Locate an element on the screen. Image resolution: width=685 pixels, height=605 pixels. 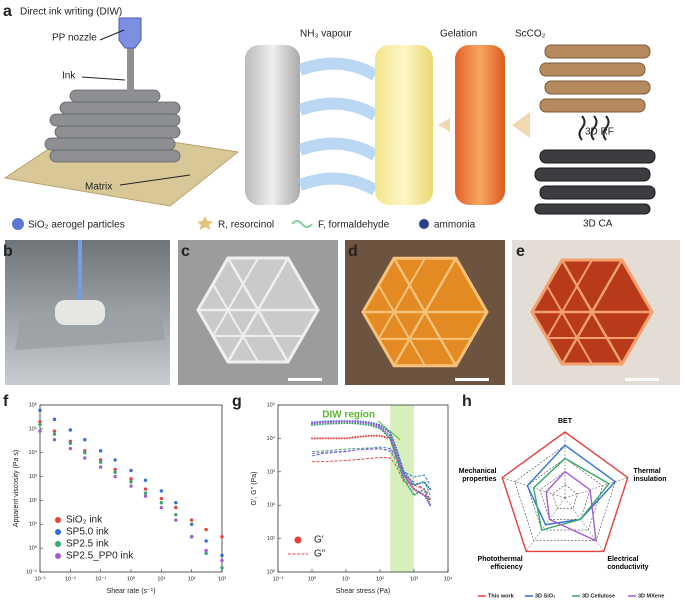
cylinder-vapour is located at coordinates (404, 125).